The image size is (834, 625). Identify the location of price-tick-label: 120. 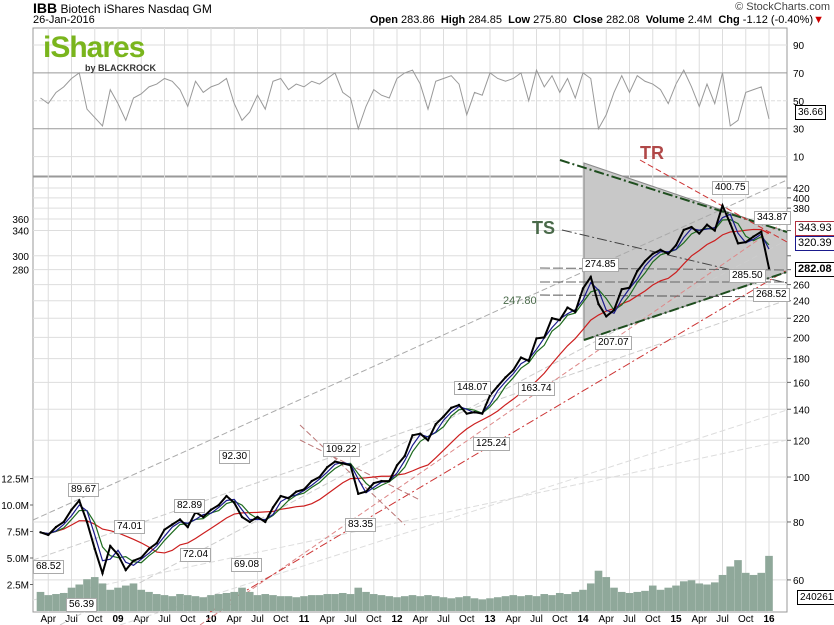
(801, 441).